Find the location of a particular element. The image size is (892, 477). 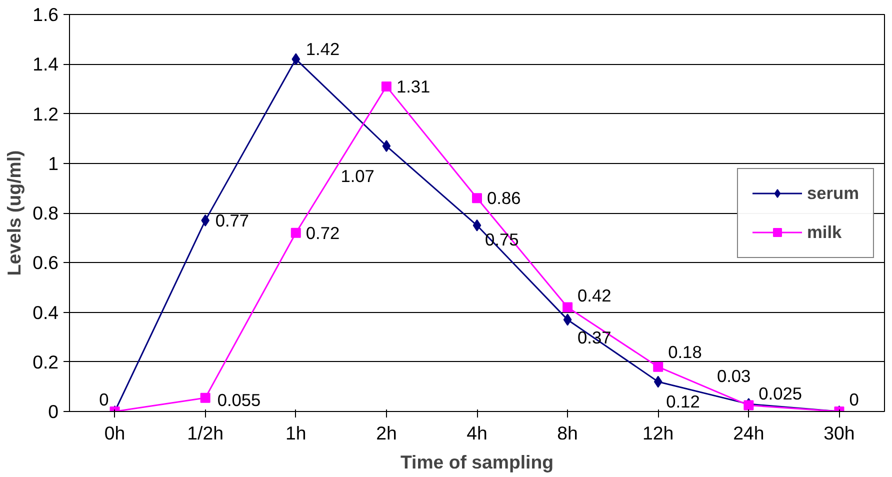

data-label: 1.07 is located at coordinates (357, 176).